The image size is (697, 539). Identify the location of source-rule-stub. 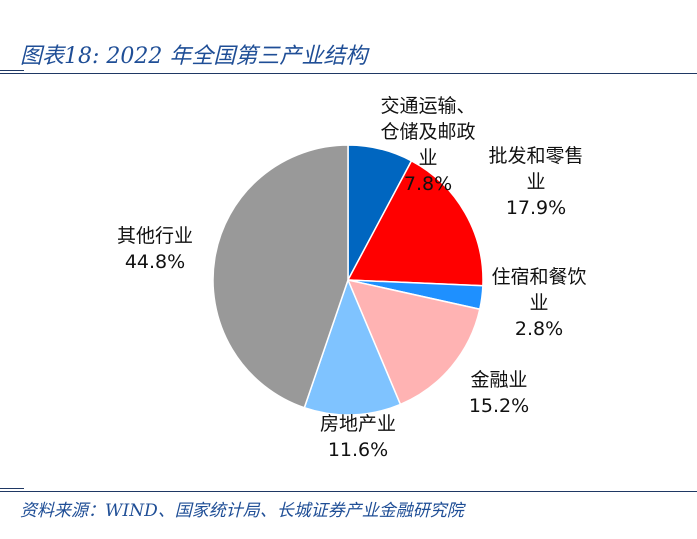
(12, 488).